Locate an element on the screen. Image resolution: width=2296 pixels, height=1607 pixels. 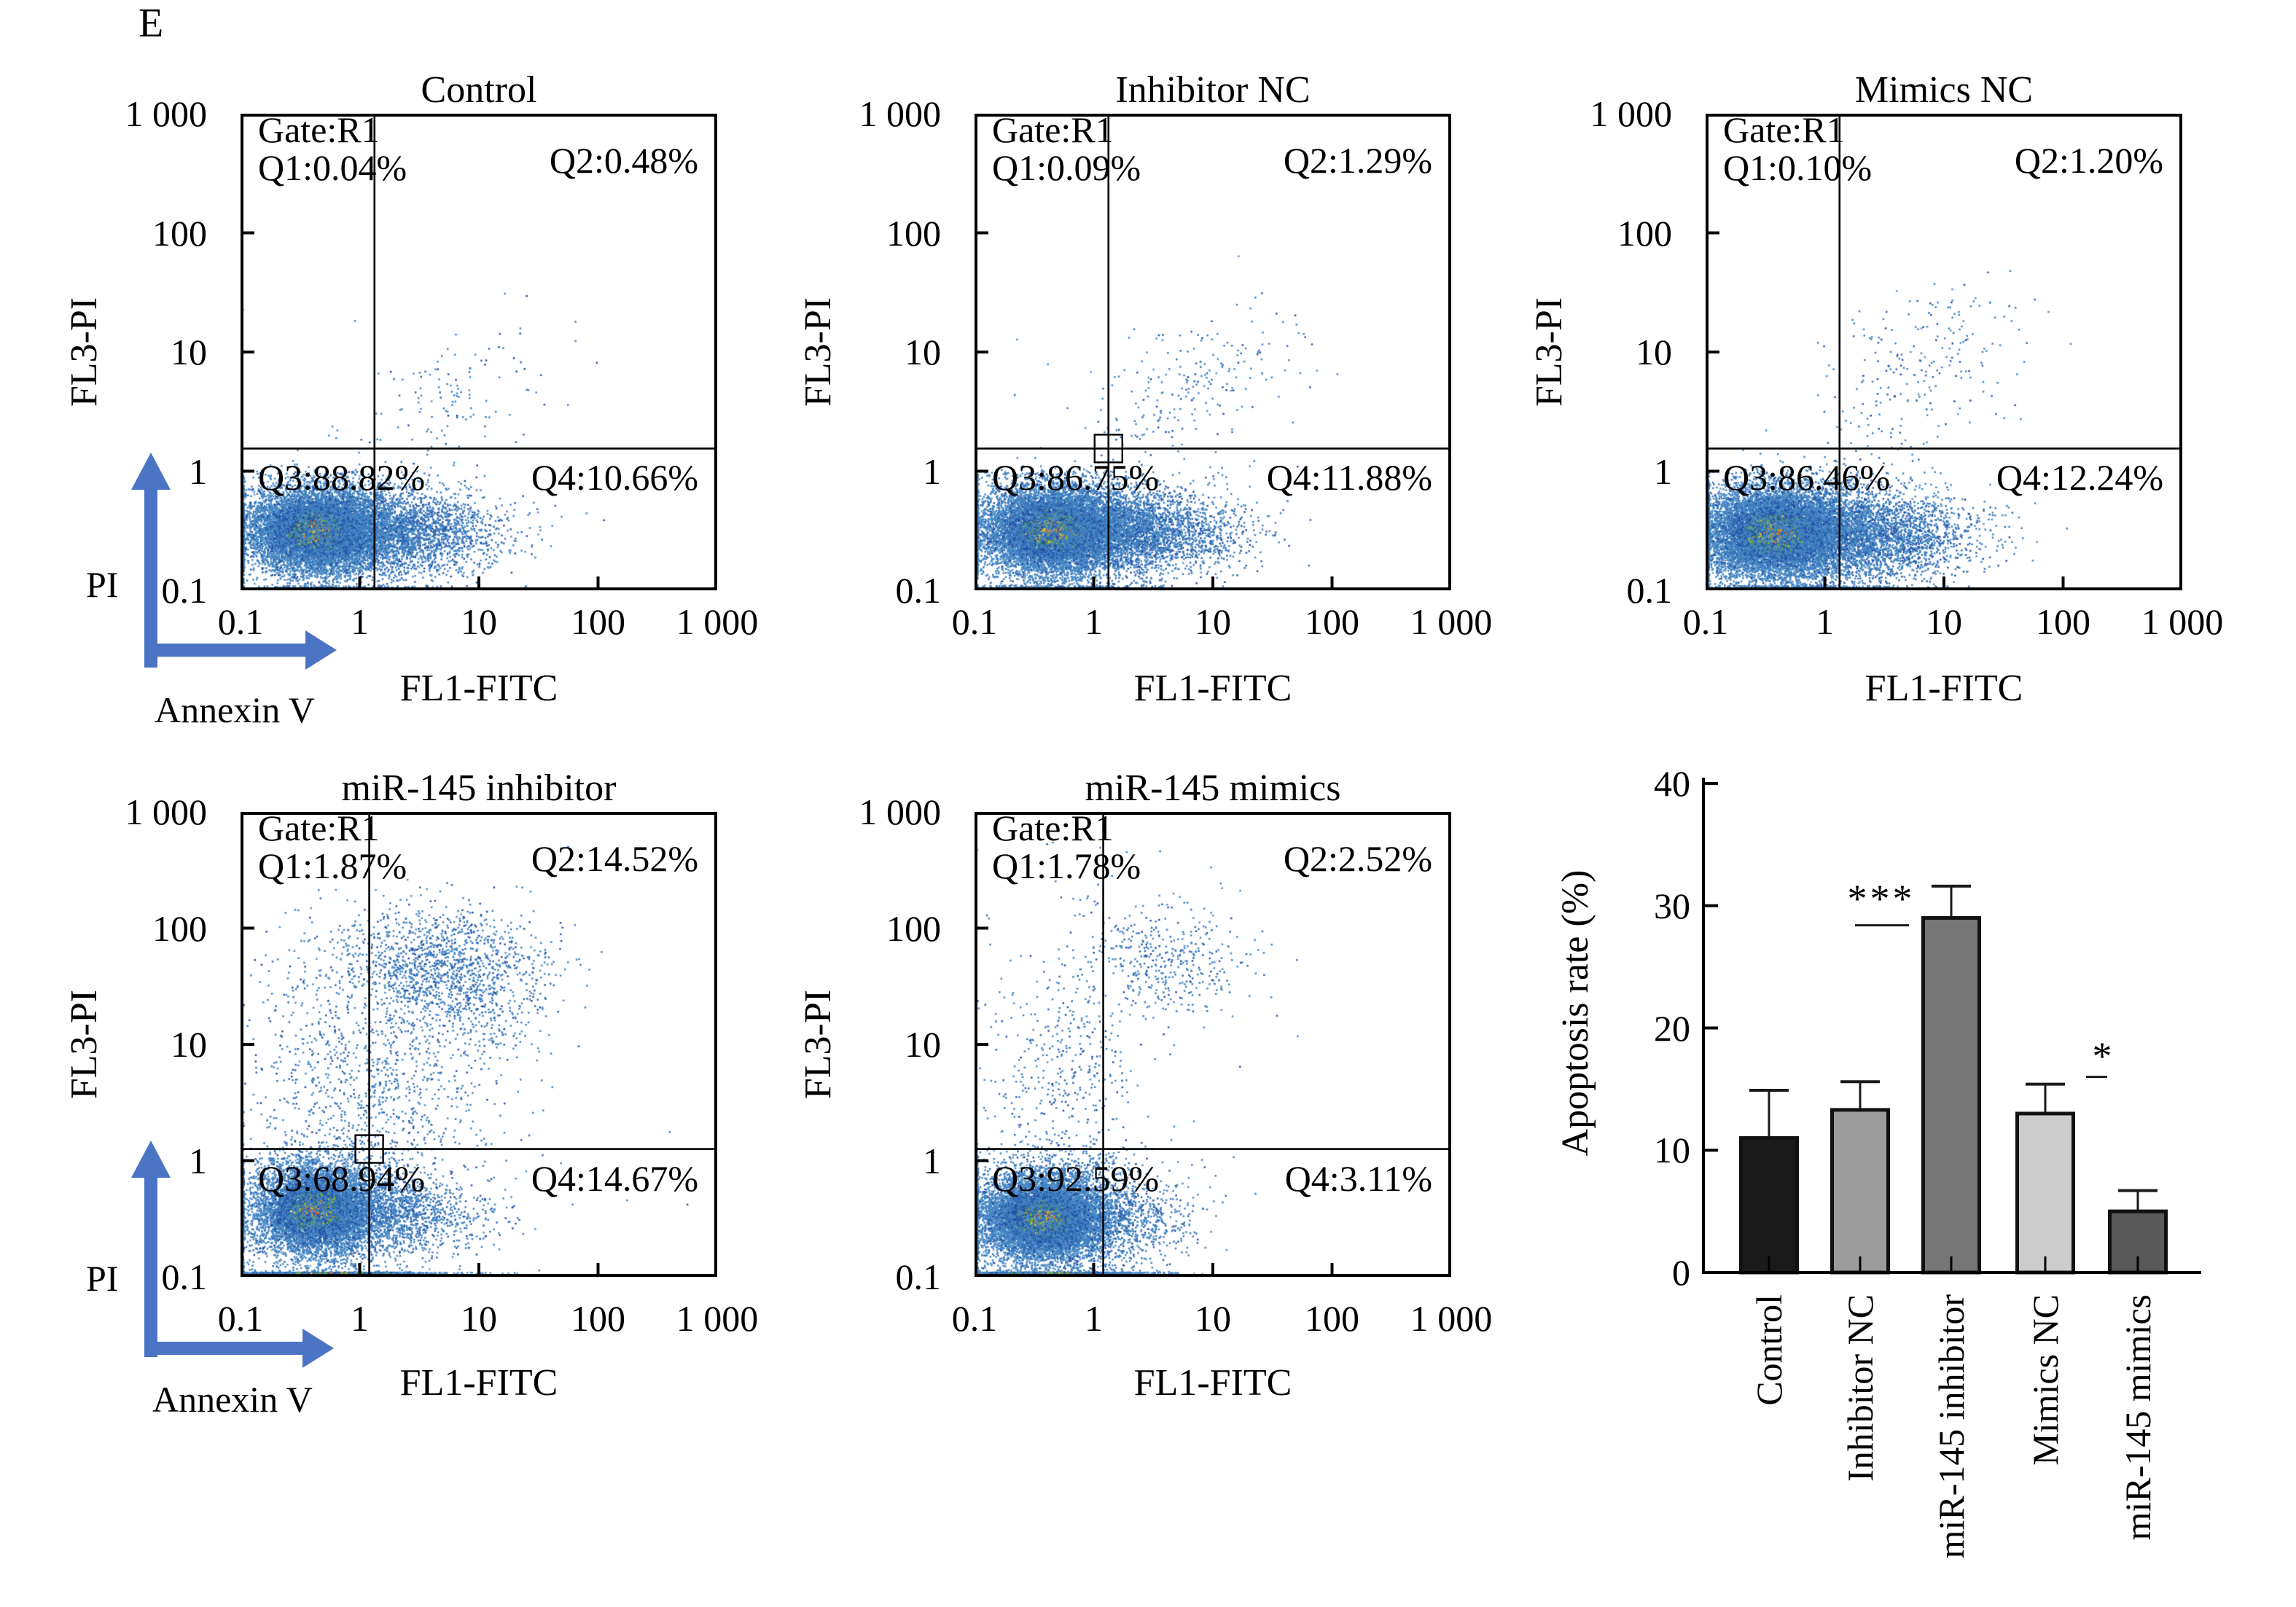
bar-category-label: Inhibitor NC is located at coordinates (1861, 1388).